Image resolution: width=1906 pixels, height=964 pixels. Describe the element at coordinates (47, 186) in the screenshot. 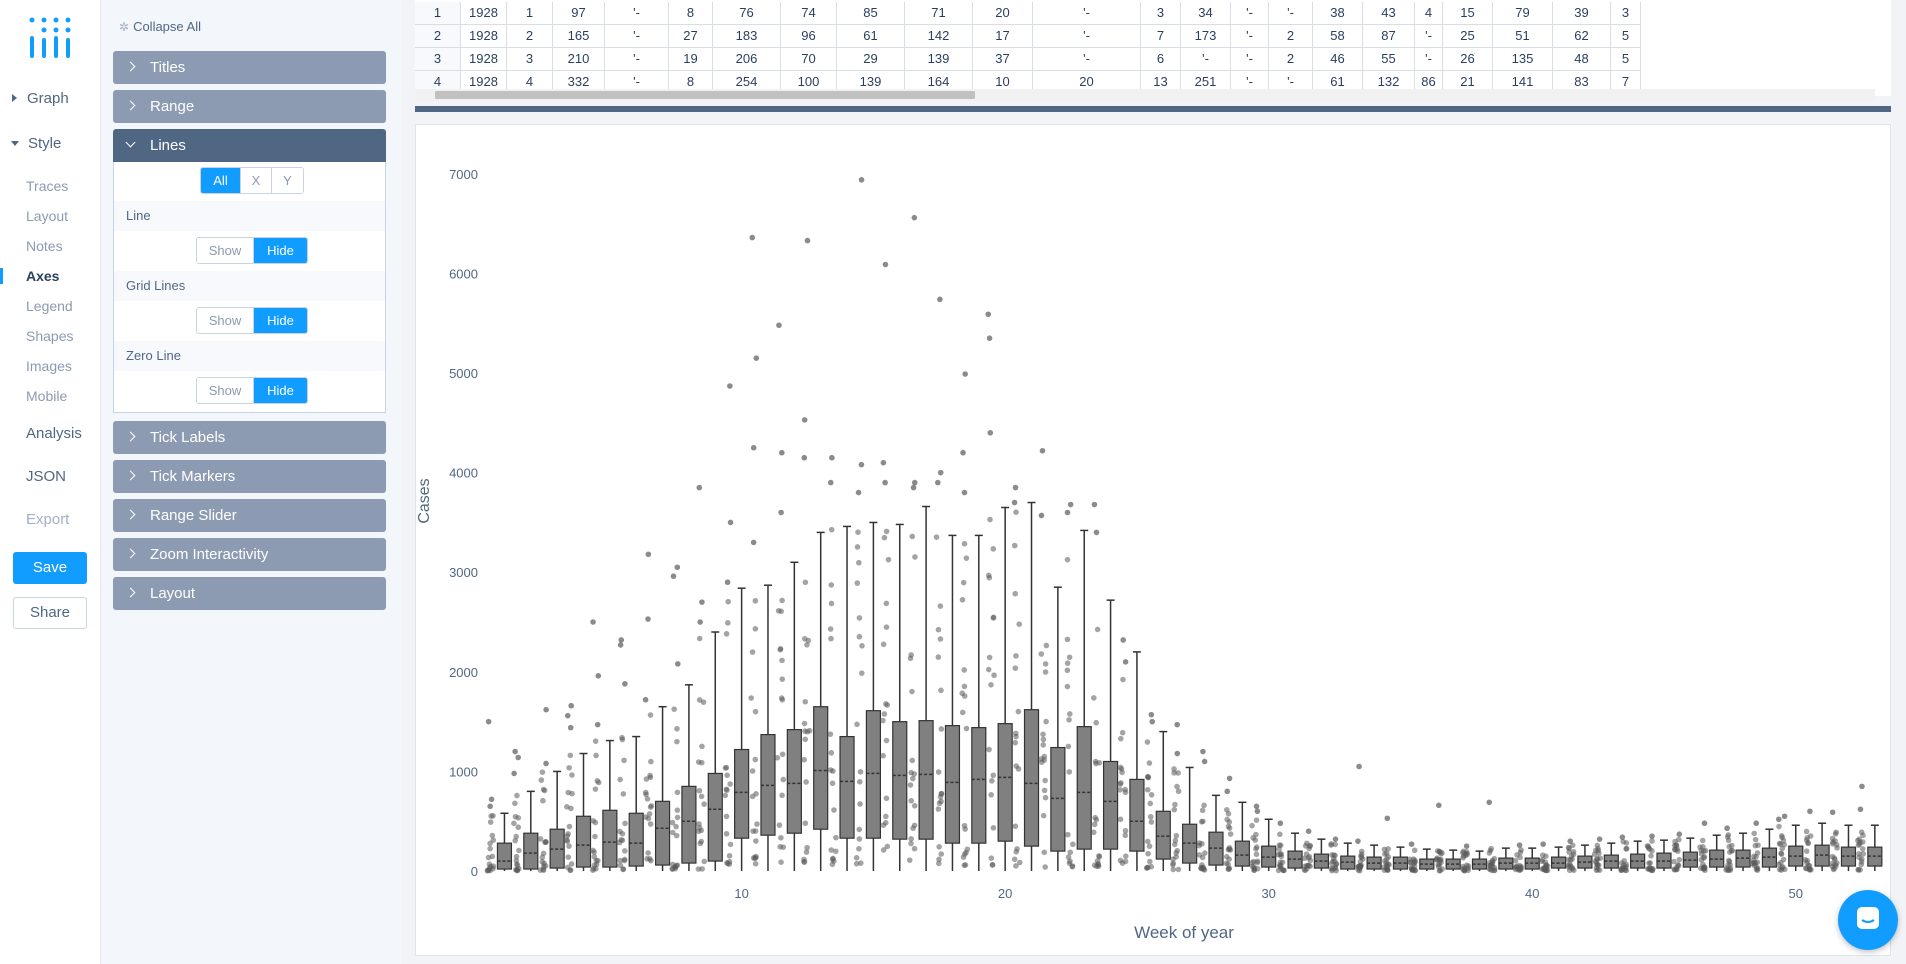

I see `nav-sub-traces: Traces` at that location.